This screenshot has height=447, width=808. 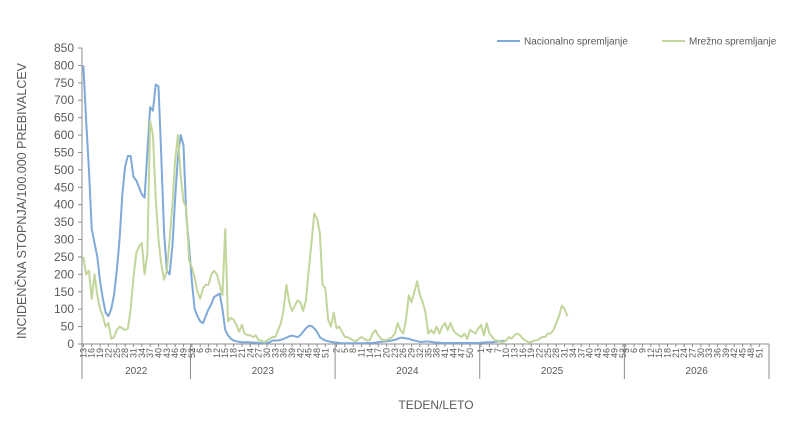 What do you see at coordinates (64, 240) in the screenshot?
I see `y-tick-label: 300` at bounding box center [64, 240].